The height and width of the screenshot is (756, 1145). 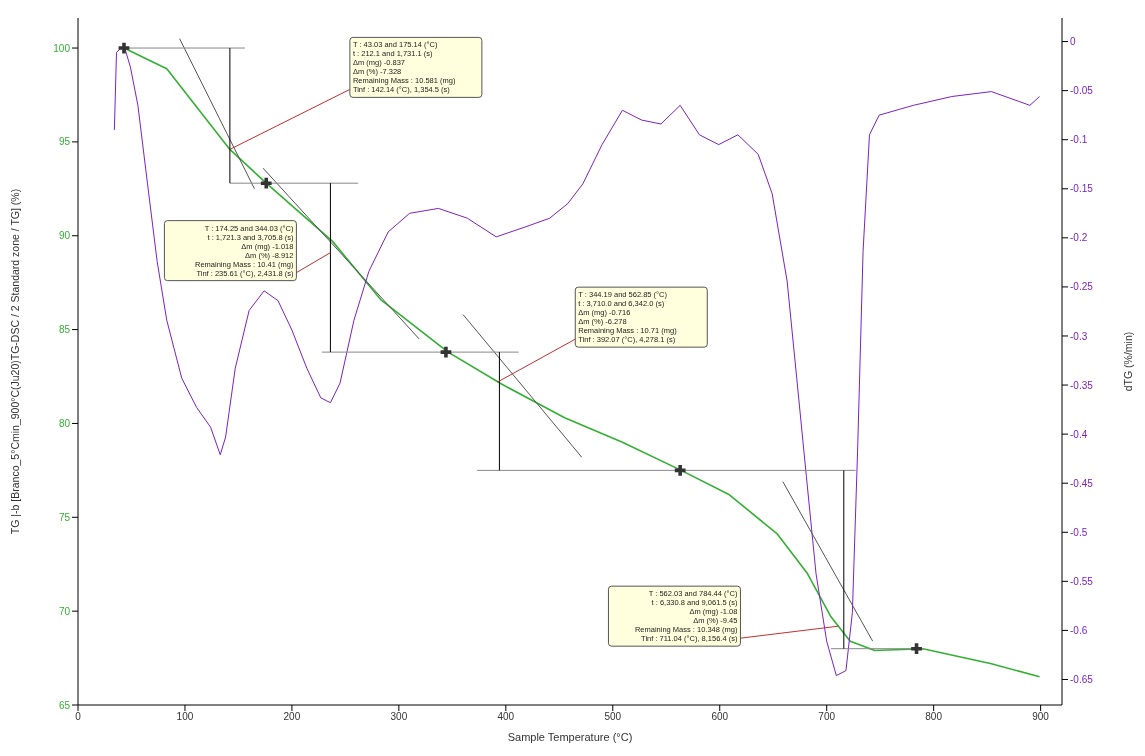 I want to click on y2-tick-label: -0.05, so click(x=1082, y=91).